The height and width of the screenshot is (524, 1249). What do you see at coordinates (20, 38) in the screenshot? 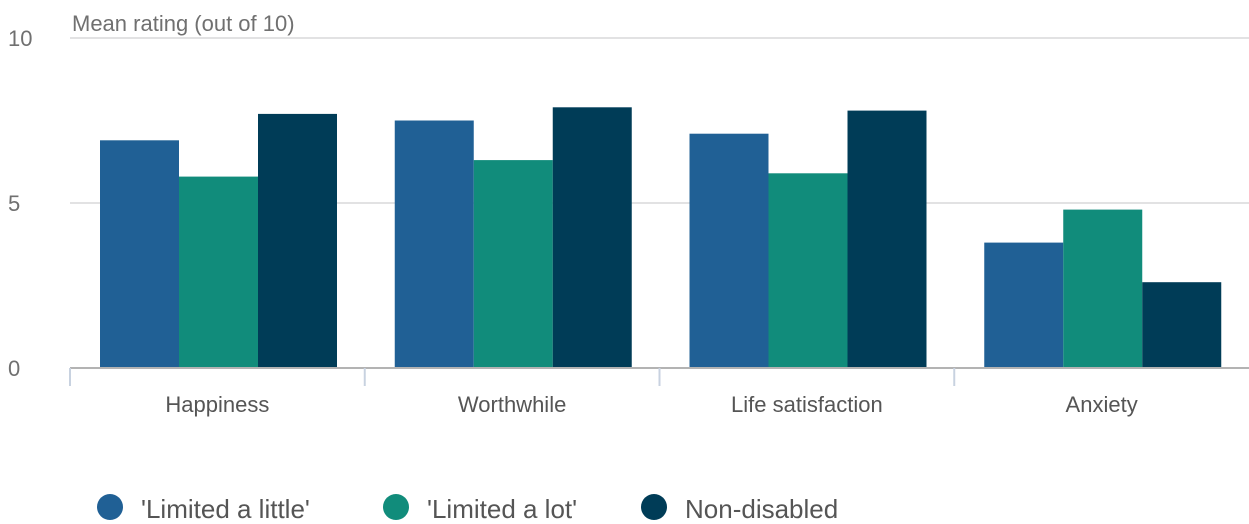
I see `y-tick-label: 10` at bounding box center [20, 38].